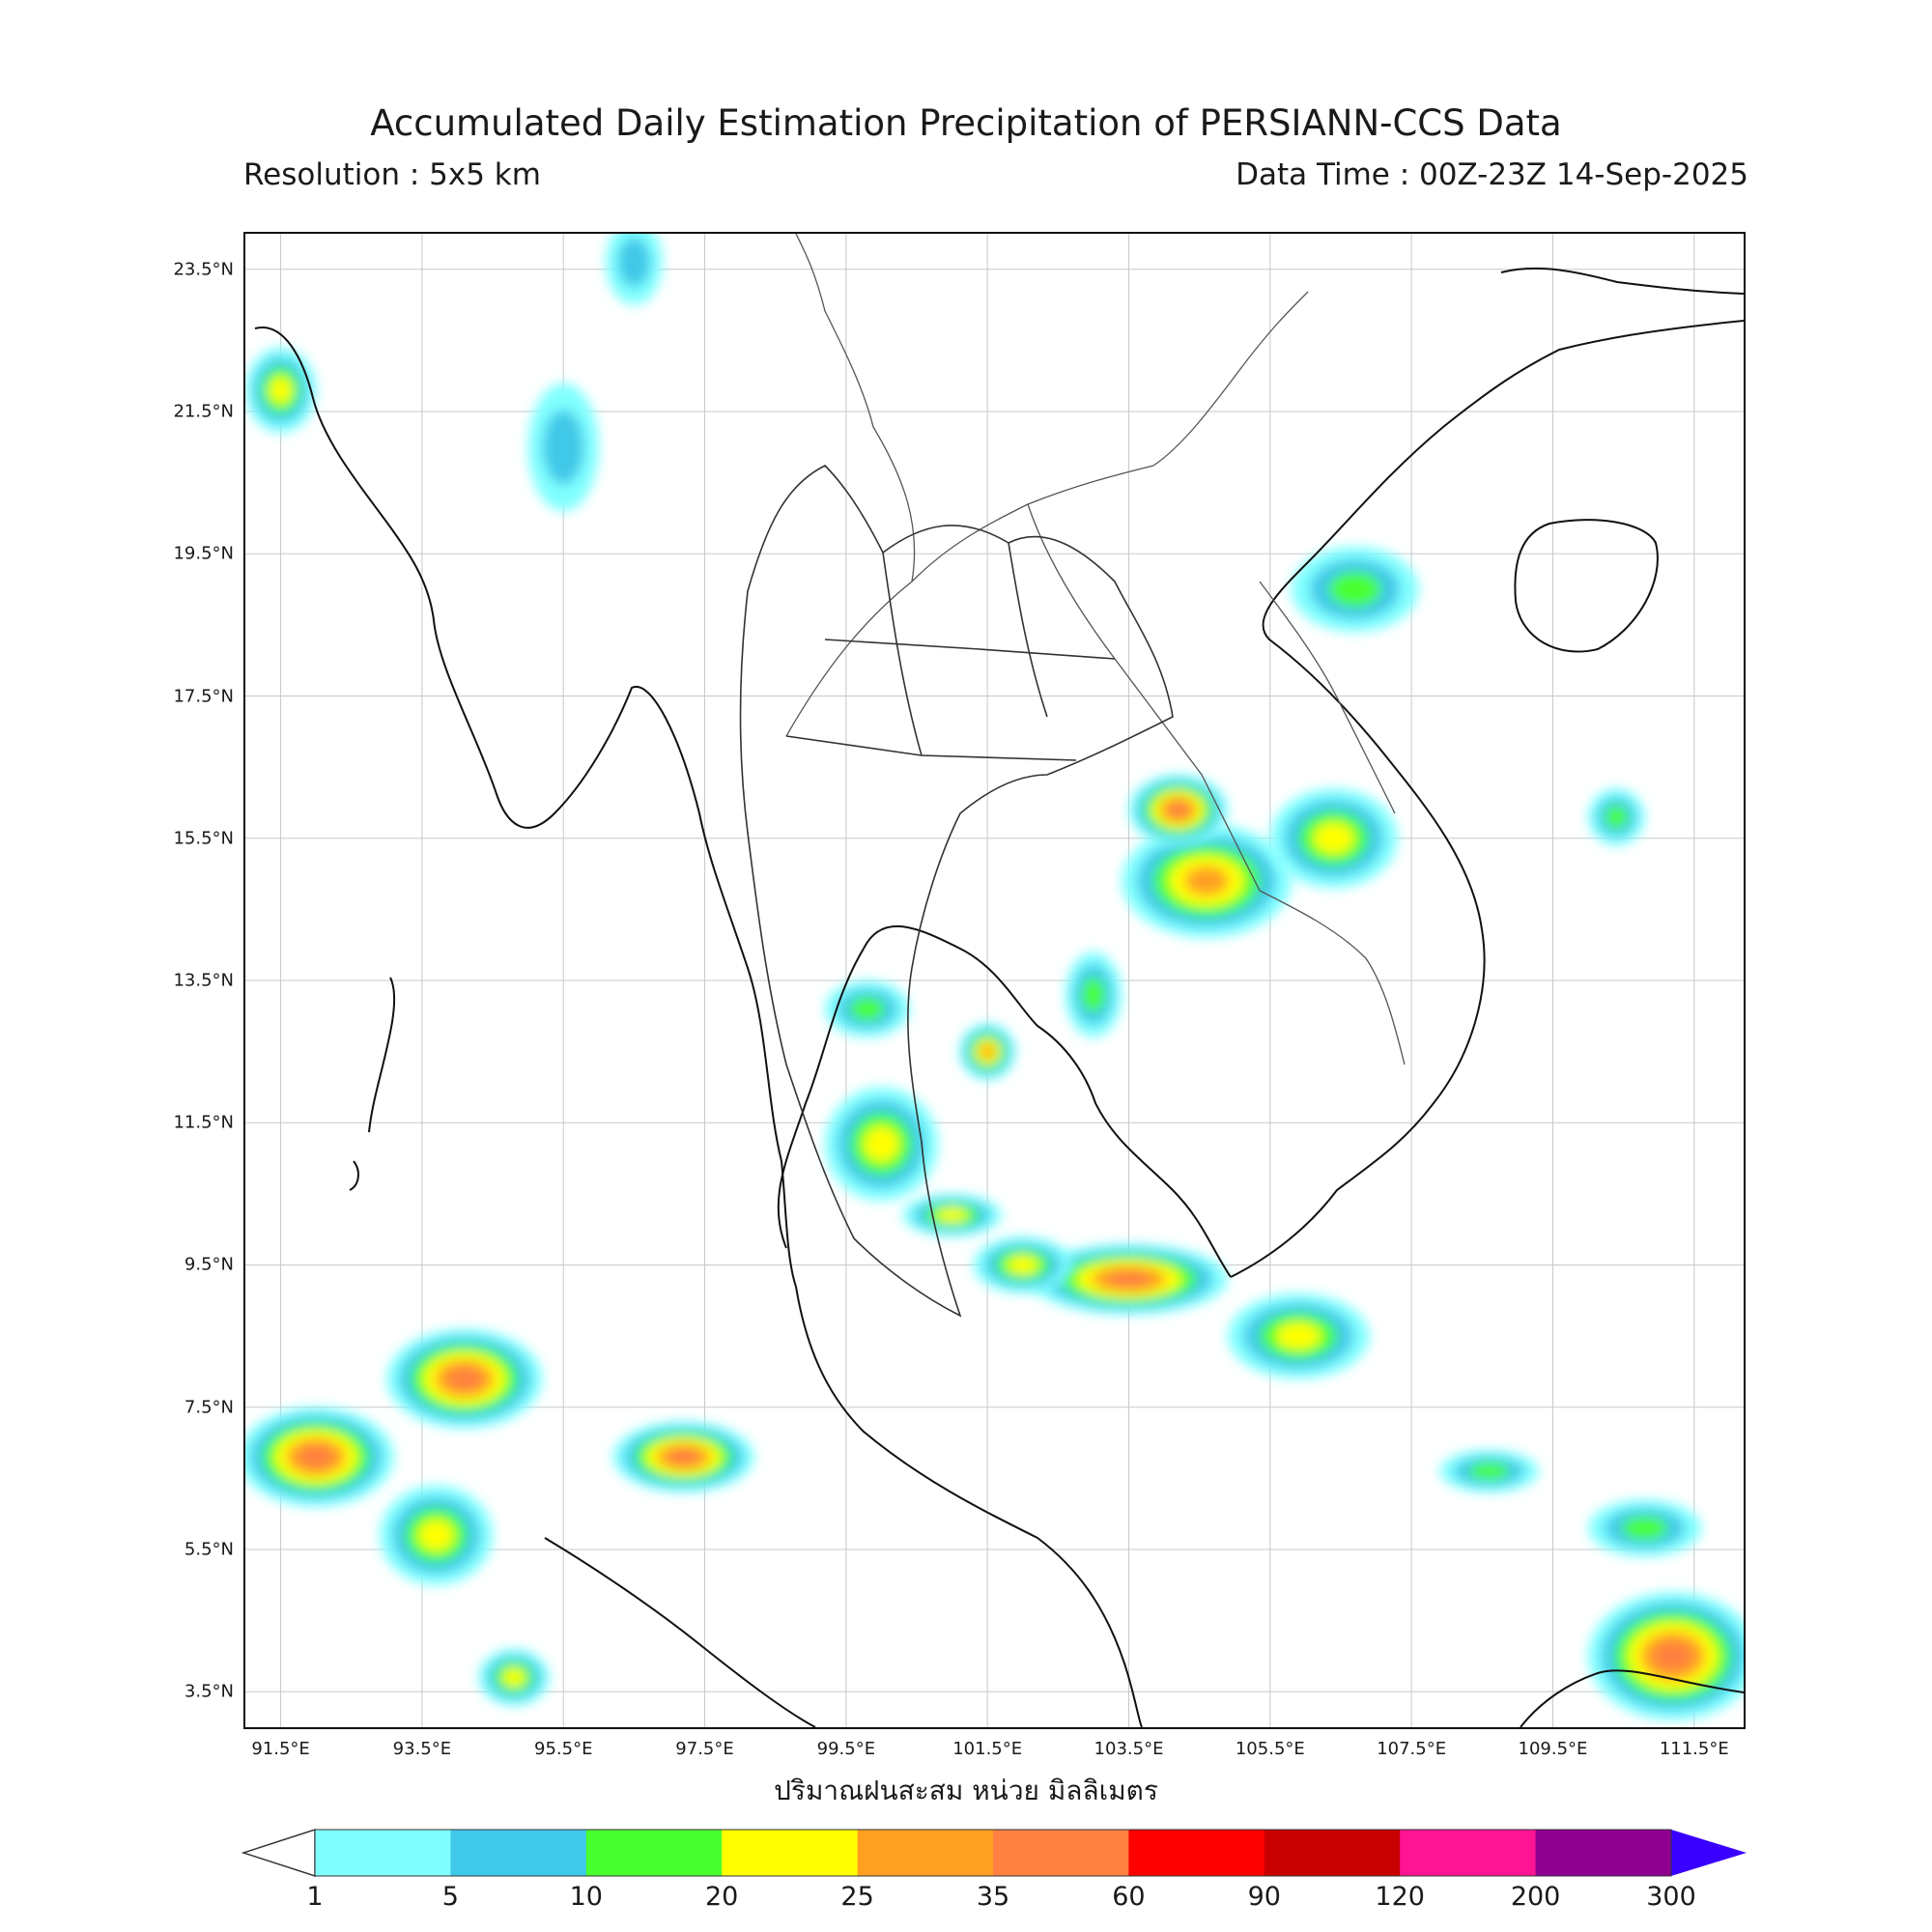 The image size is (1932, 1932). Describe the element at coordinates (857, 1897) in the screenshot. I see `colorbar-level-label: 25` at that location.